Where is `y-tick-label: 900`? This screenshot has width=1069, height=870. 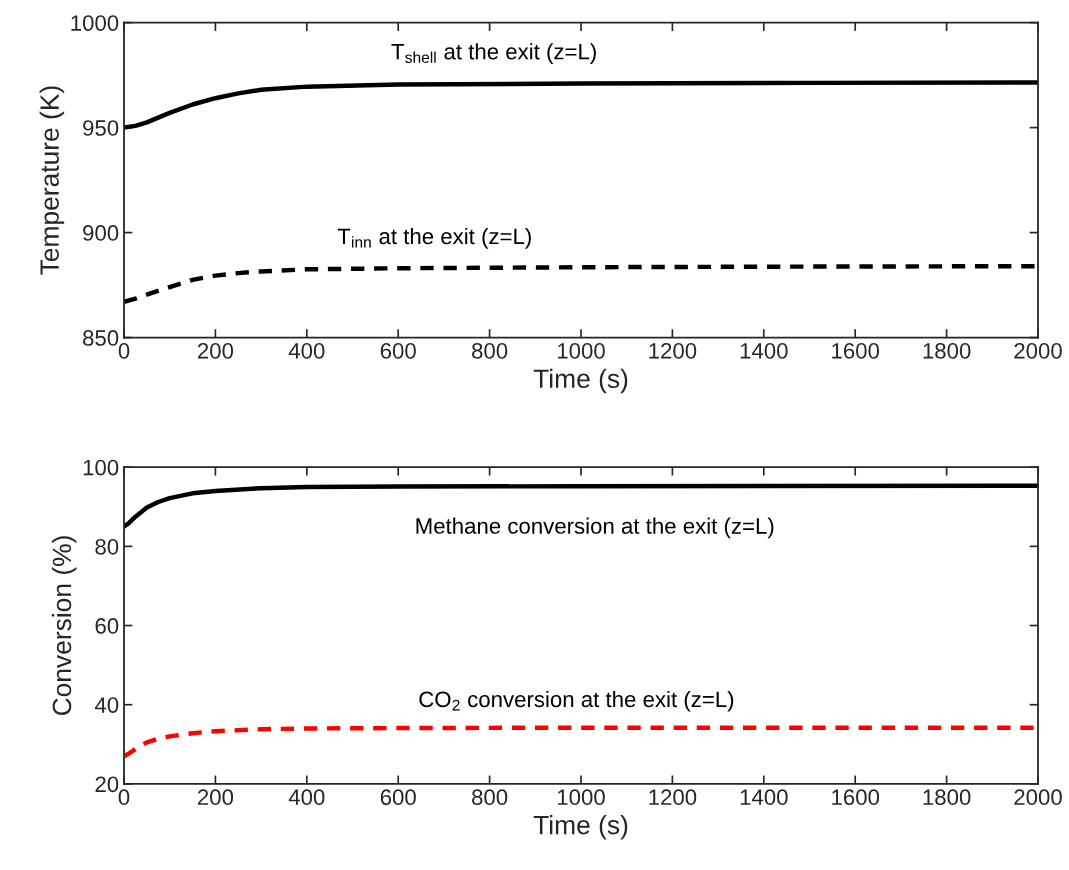
y-tick-label: 900 is located at coordinates (101, 233).